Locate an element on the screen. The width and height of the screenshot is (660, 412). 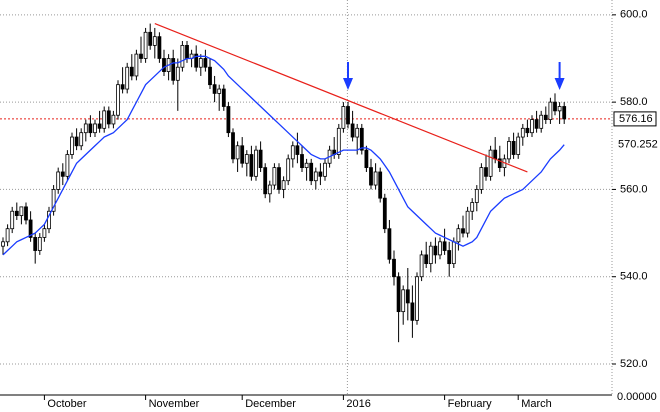
x-tick-label: 2016 is located at coordinates (358, 404).